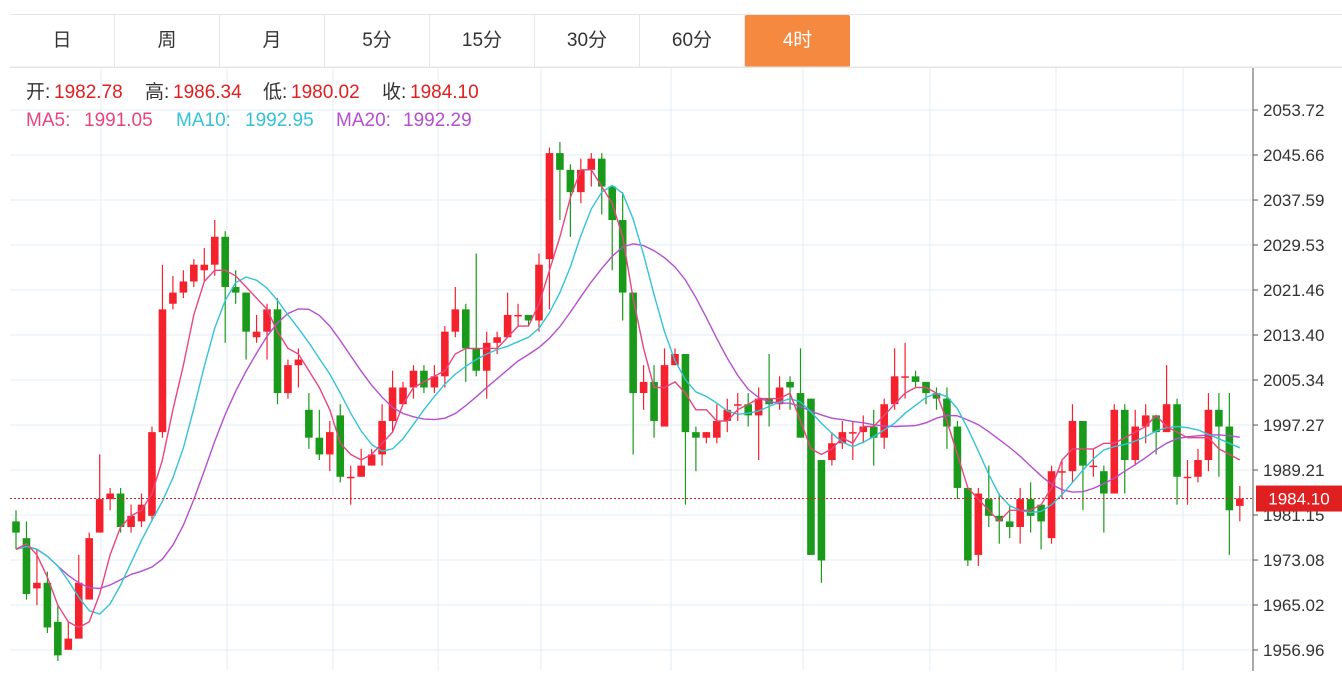  I want to click on tab-5min: 5分, so click(377, 41).